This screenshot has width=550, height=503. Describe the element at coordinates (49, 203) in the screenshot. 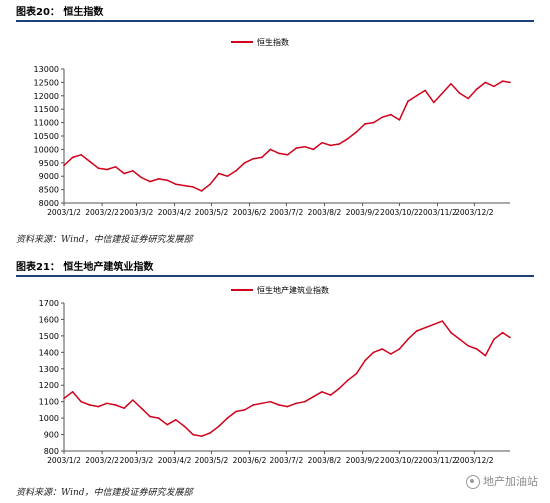

I see `y-tick-label: 8000` at that location.